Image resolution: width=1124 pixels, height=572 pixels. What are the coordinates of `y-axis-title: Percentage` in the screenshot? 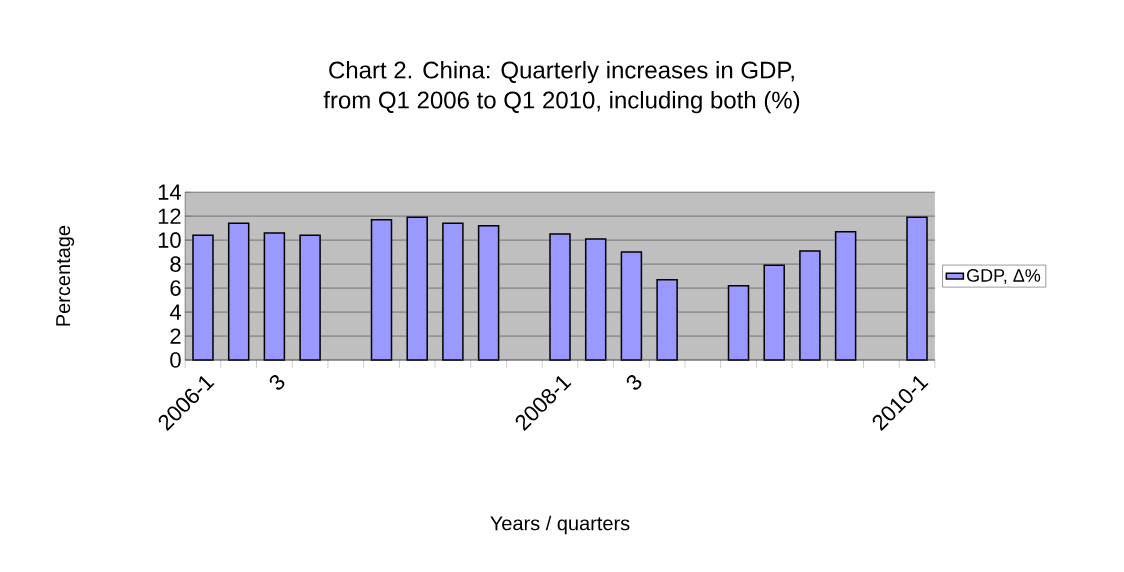 It's located at (65, 275).